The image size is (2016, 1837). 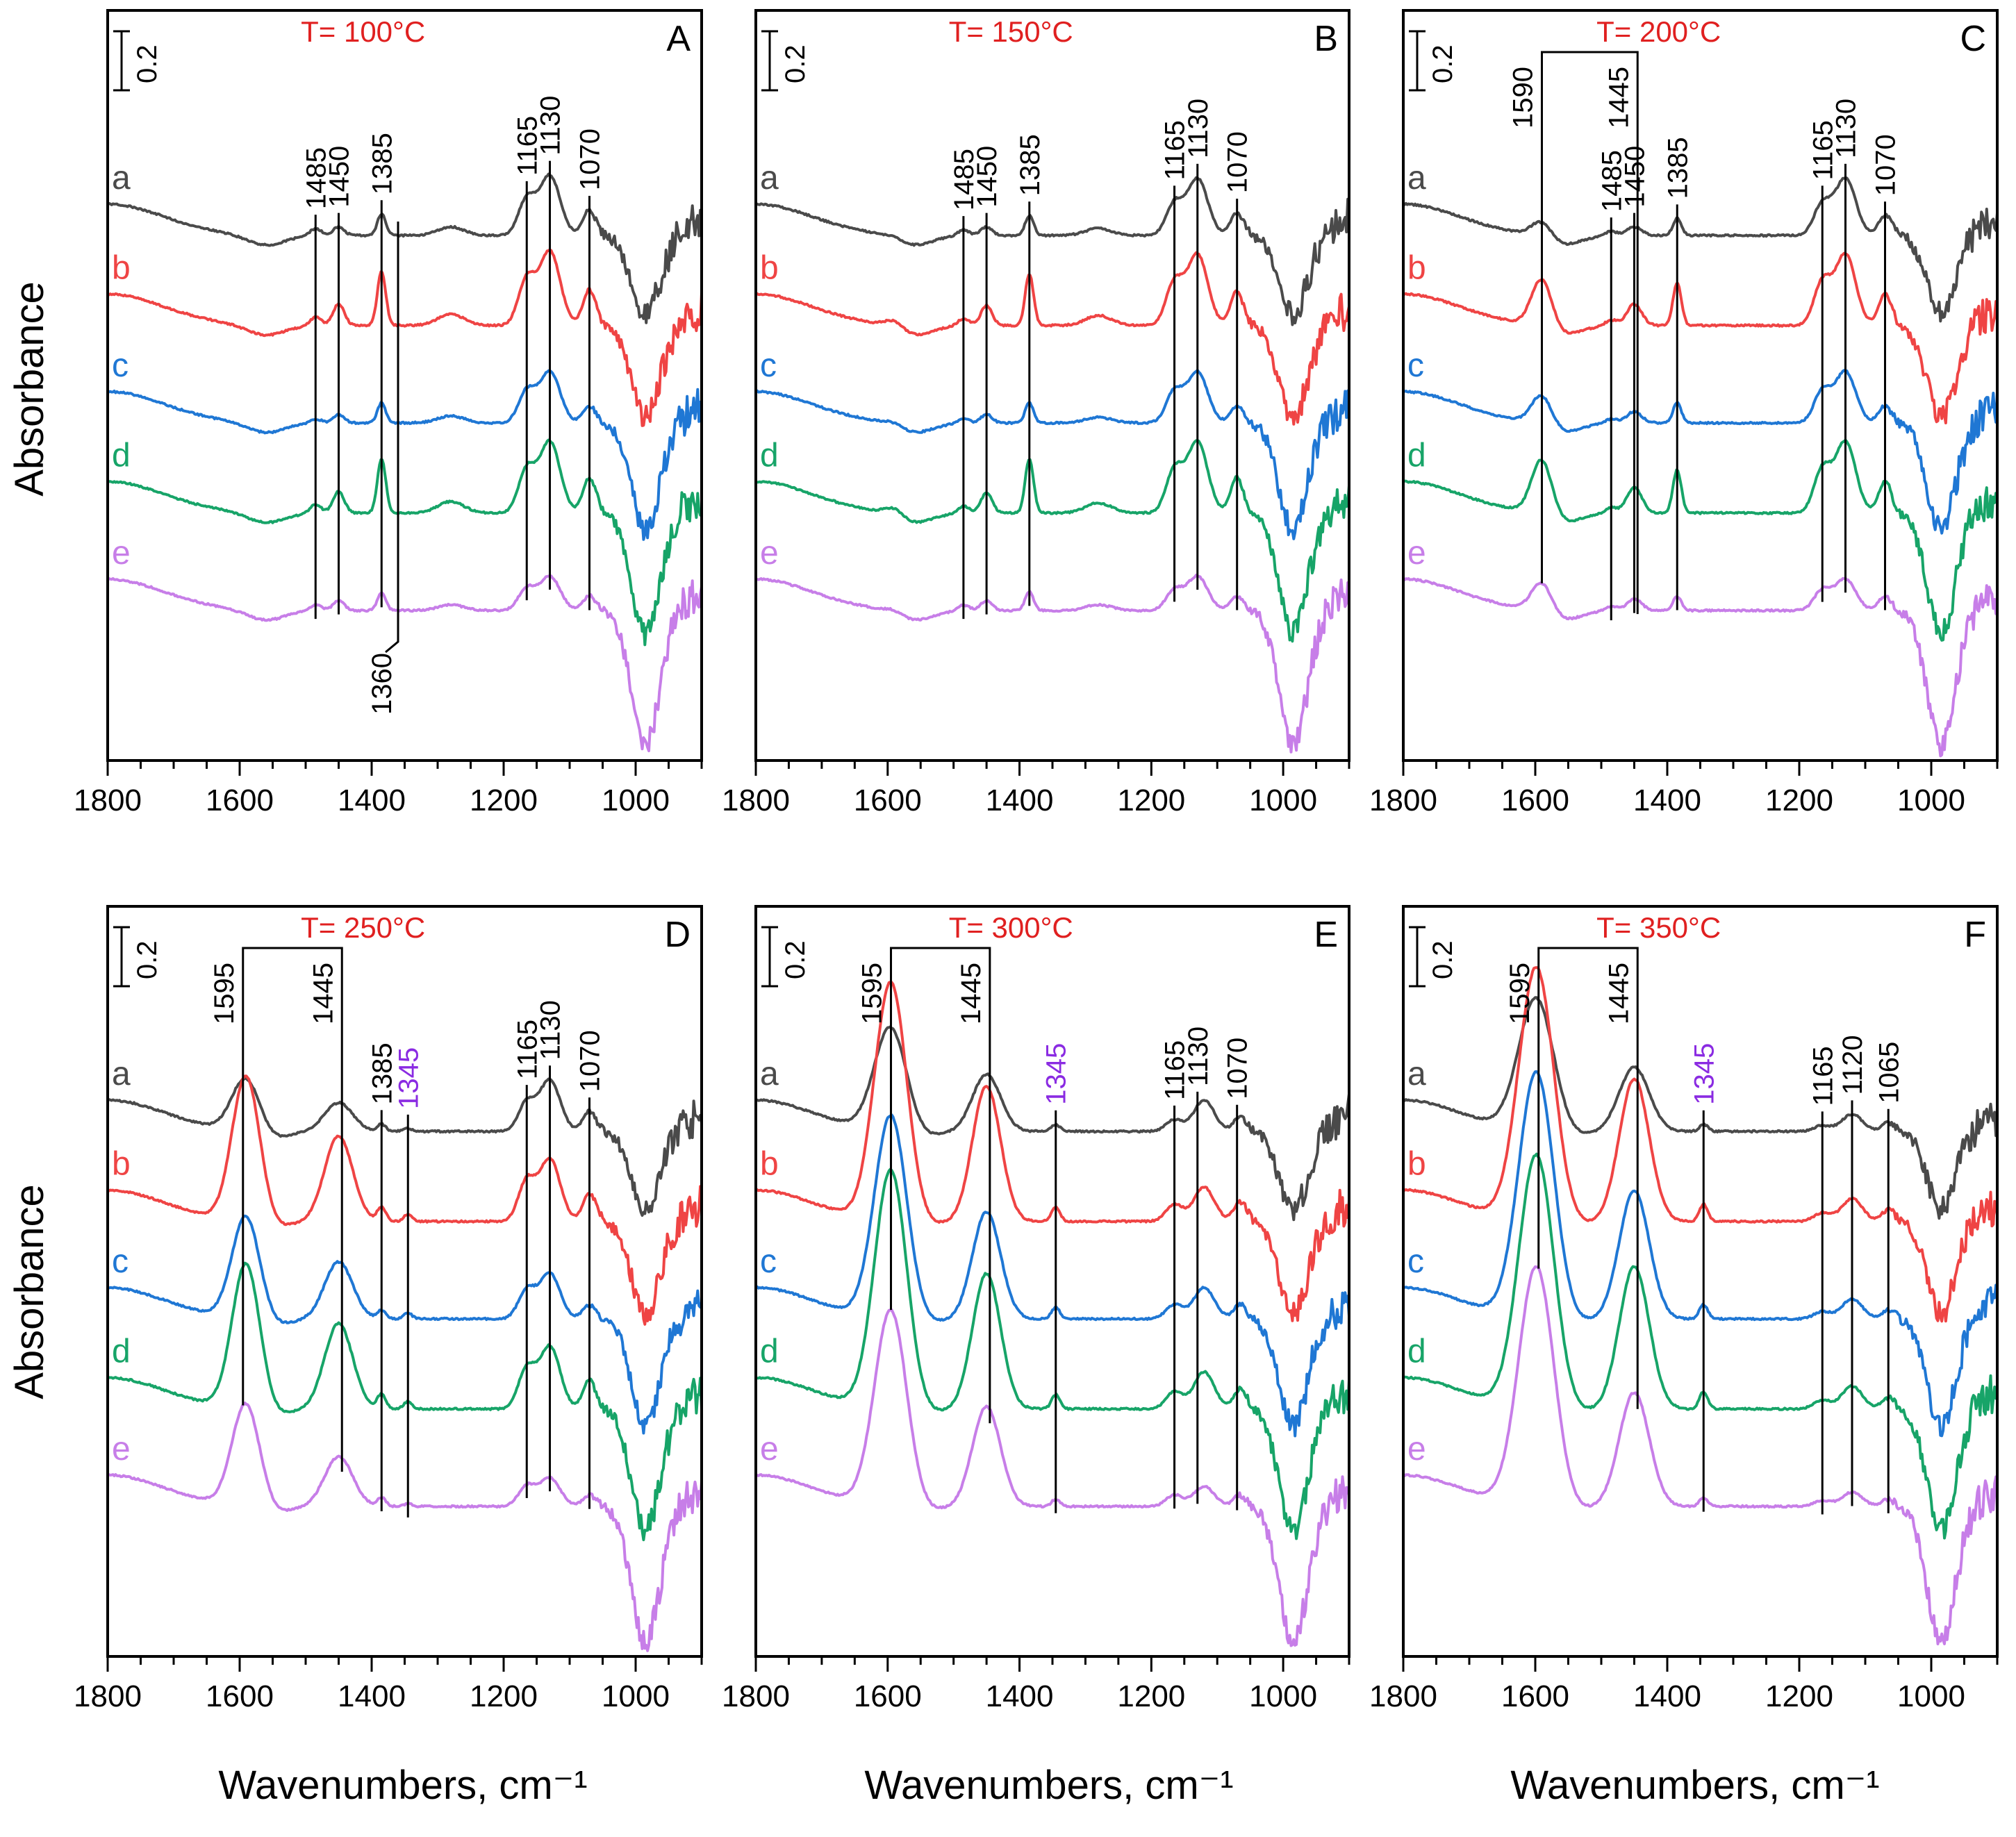 I want to click on spectrum-f-a, so click(x=1701, y=1108).